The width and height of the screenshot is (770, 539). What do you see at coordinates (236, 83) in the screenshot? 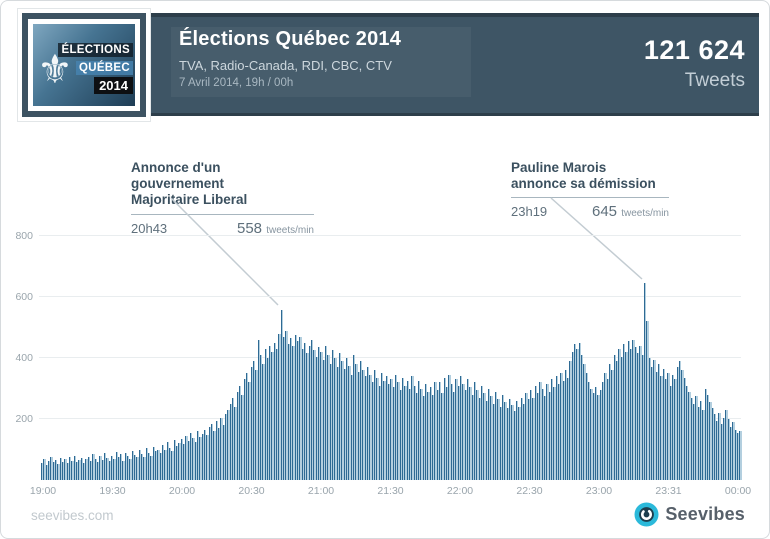
I see `date-range: 7 Avril 2014, 19h / 00h` at bounding box center [236, 83].